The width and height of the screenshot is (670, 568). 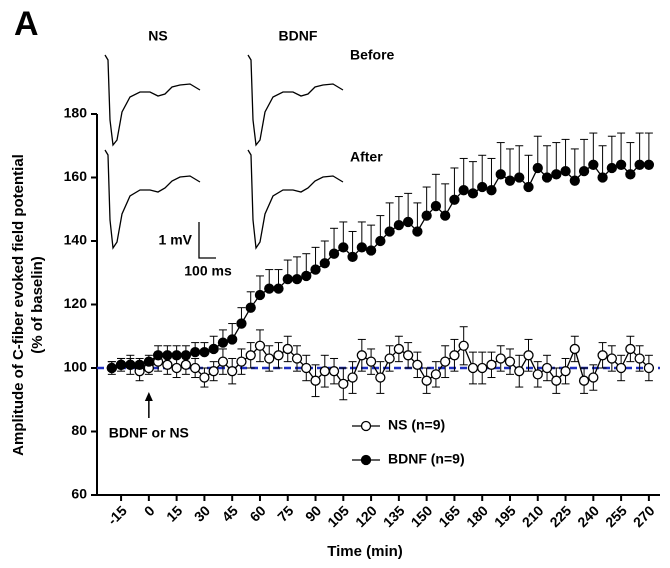 I want to click on y-tick-label: 60, so click(x=79, y=494).